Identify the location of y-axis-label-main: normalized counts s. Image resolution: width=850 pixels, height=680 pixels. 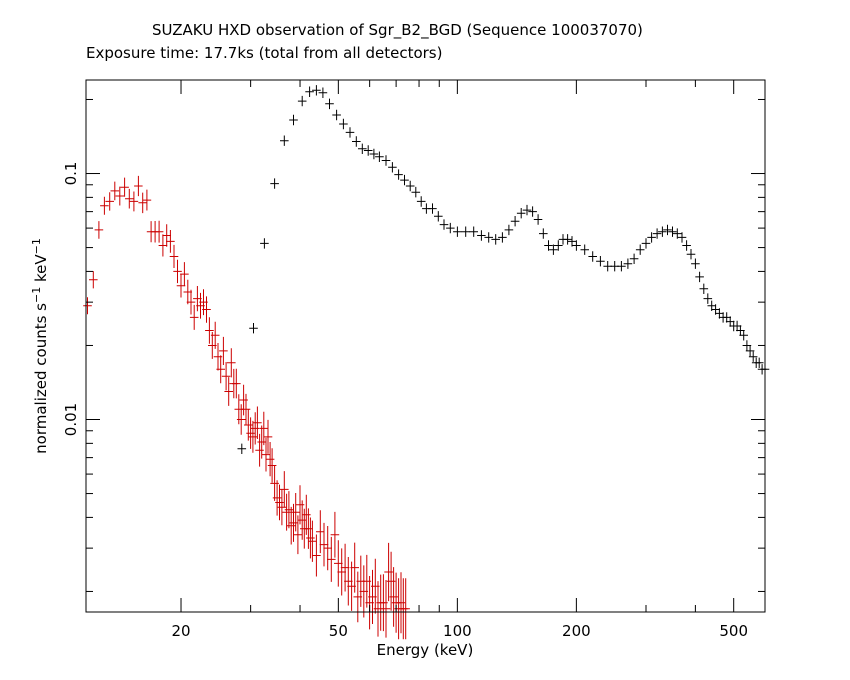
(41, 378).